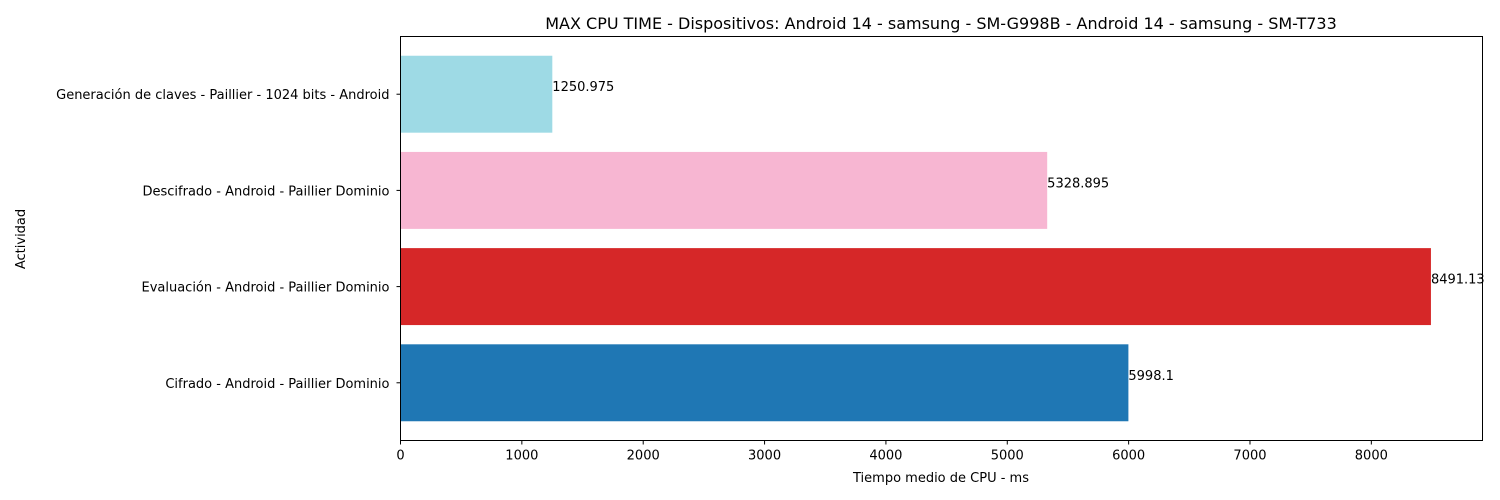 The height and width of the screenshot is (500, 1500). Describe the element at coordinates (400, 456) in the screenshot. I see `x-tick-label: 0` at that location.